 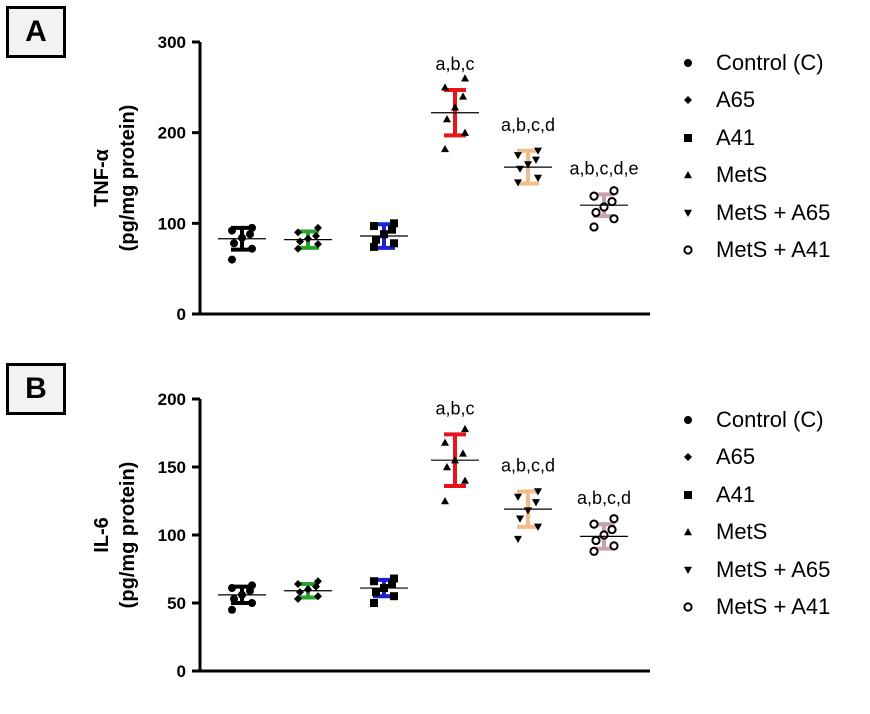 What do you see at coordinates (128, 178) in the screenshot?
I see `y-axis-label-line2: (pg/mg protein)` at bounding box center [128, 178].